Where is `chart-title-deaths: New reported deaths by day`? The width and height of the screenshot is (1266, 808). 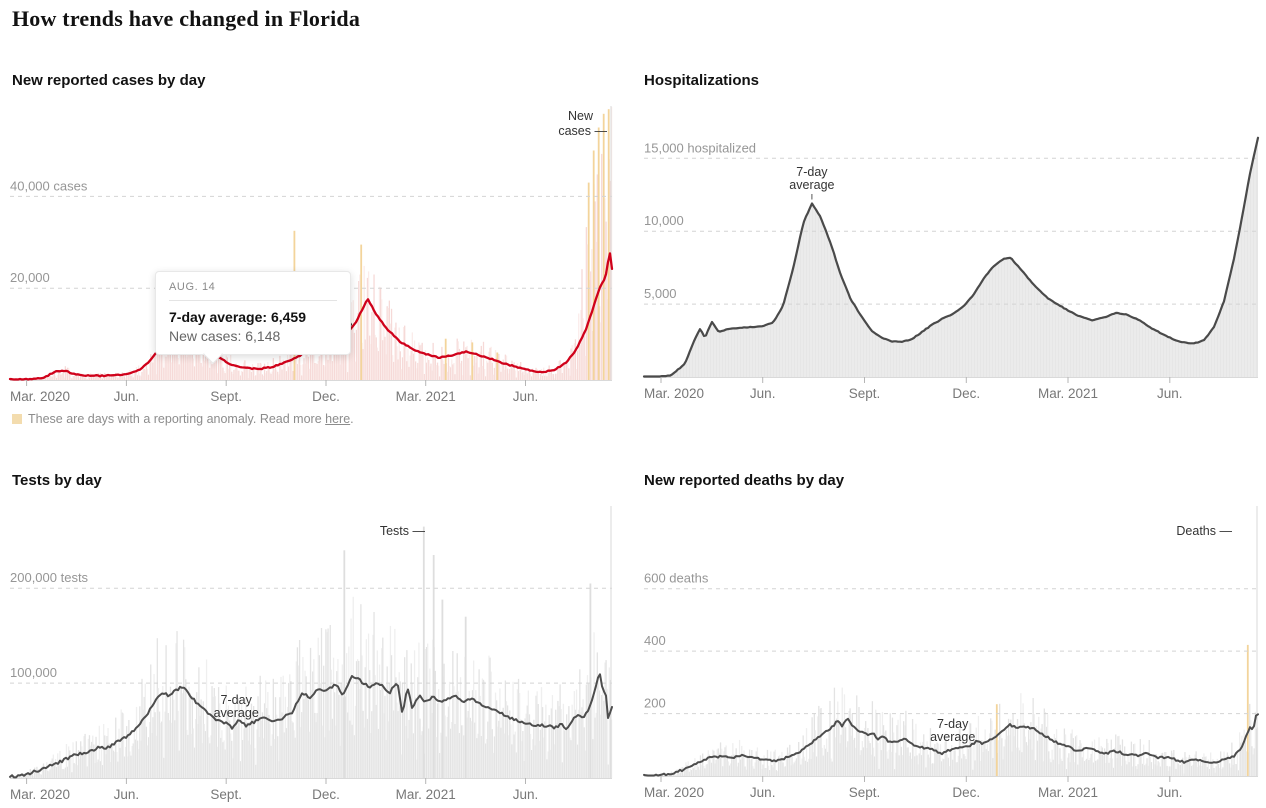 chart-title-deaths: New reported deaths by day is located at coordinates (744, 480).